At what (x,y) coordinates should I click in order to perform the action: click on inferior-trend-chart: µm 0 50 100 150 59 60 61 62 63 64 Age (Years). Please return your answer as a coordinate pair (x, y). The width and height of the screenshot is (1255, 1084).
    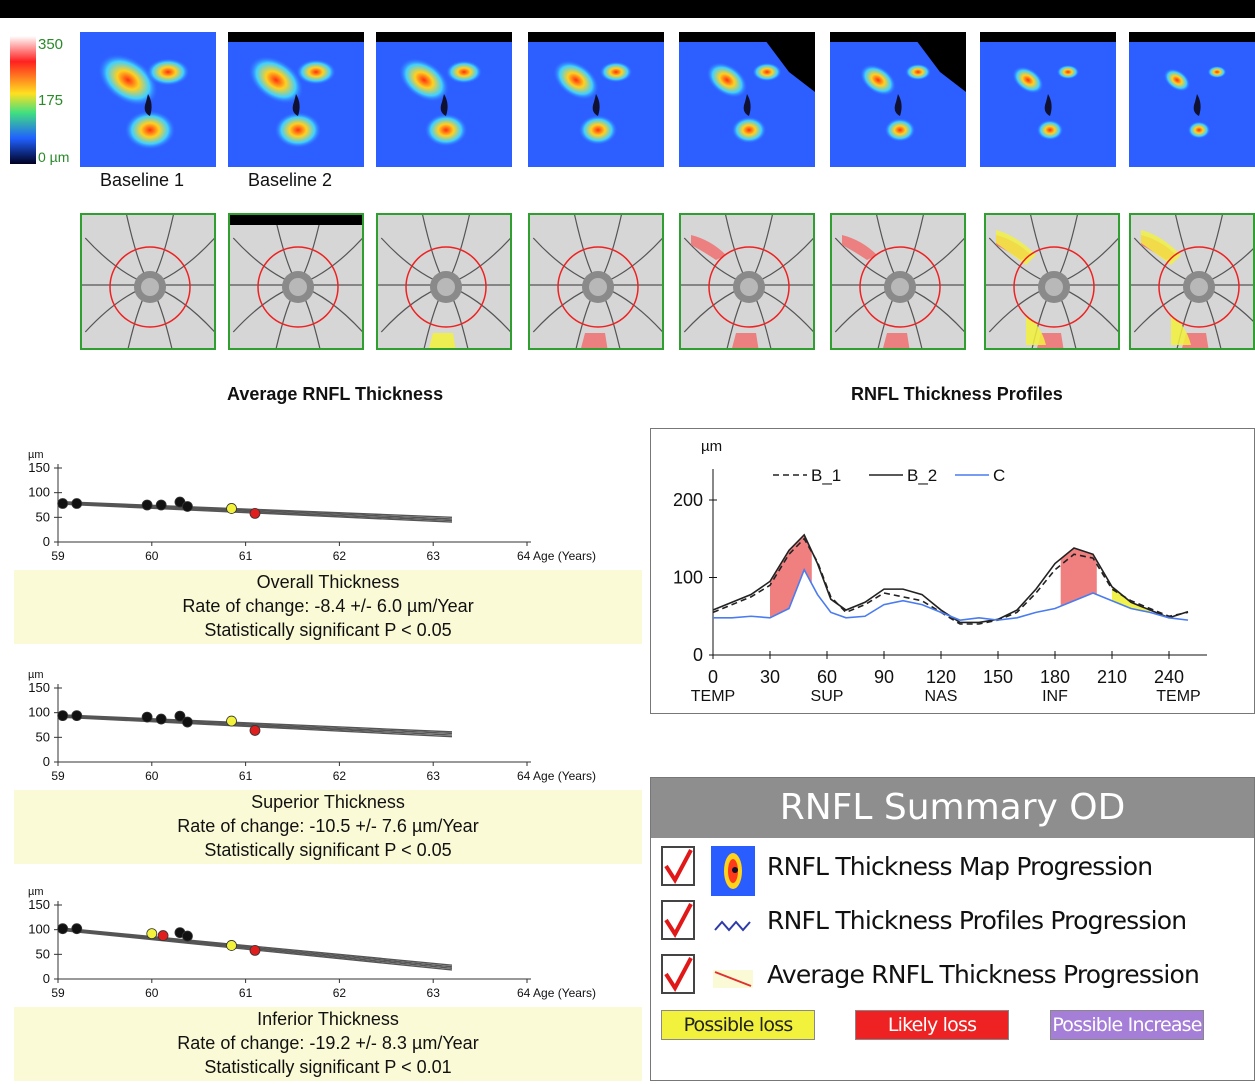
    Looking at the image, I should click on (329, 945).